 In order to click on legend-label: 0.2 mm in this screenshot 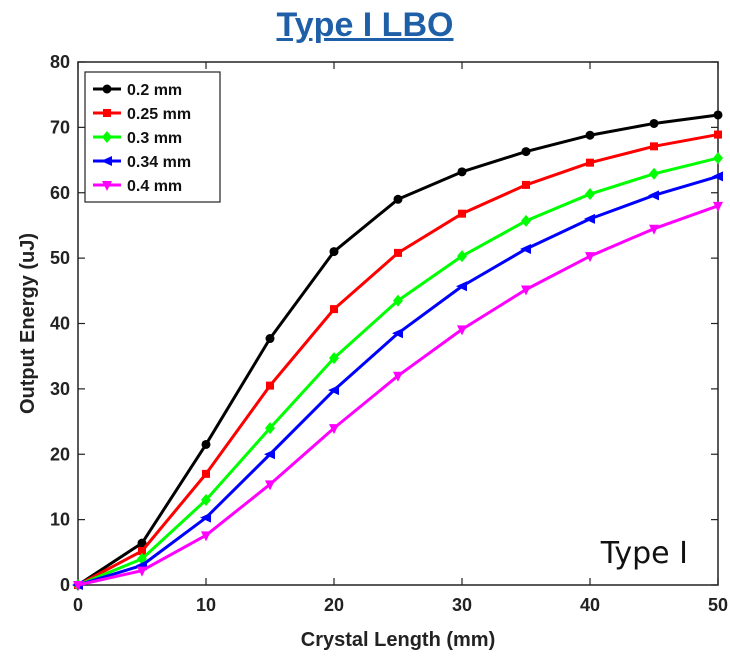, I will do `click(154, 90)`.